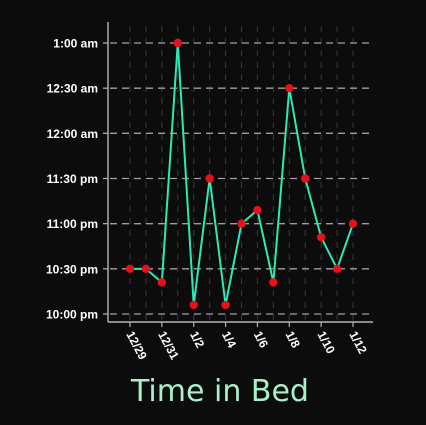 The image size is (426, 425). What do you see at coordinates (293, 340) in the screenshot?
I see `x-tick-label: 1/8` at bounding box center [293, 340].